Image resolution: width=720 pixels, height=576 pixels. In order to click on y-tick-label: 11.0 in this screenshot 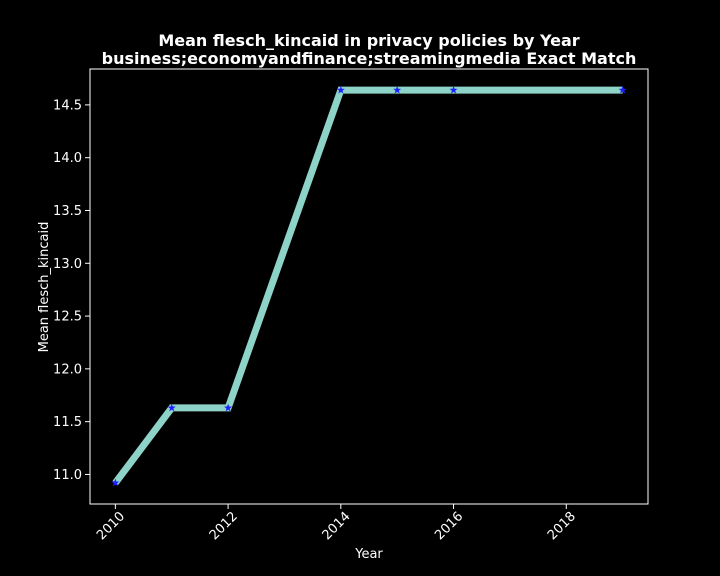, I will do `click(67, 475)`.